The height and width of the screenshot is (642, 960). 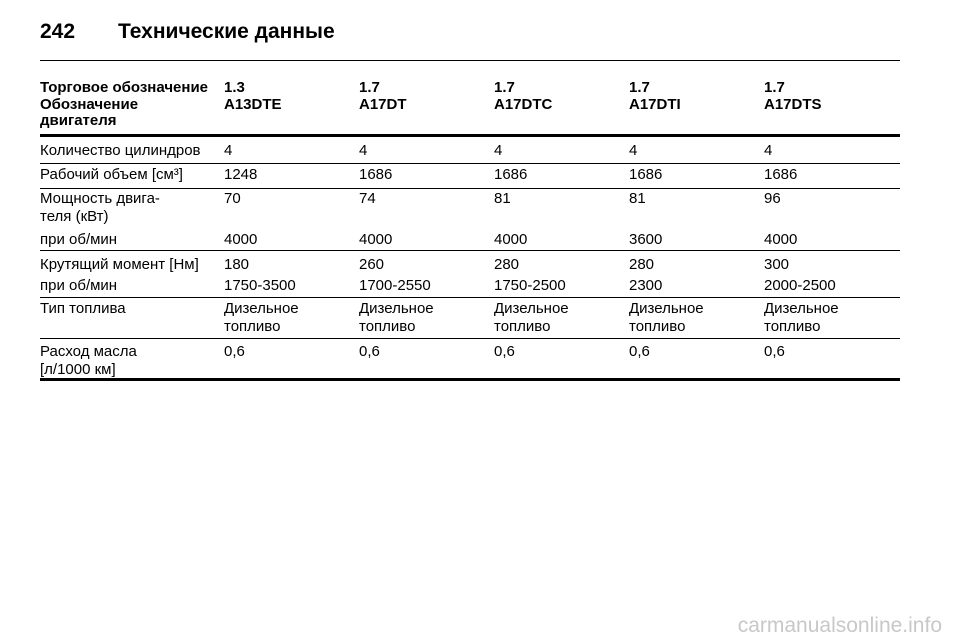 I want to click on header-rule, so click(x=470, y=60).